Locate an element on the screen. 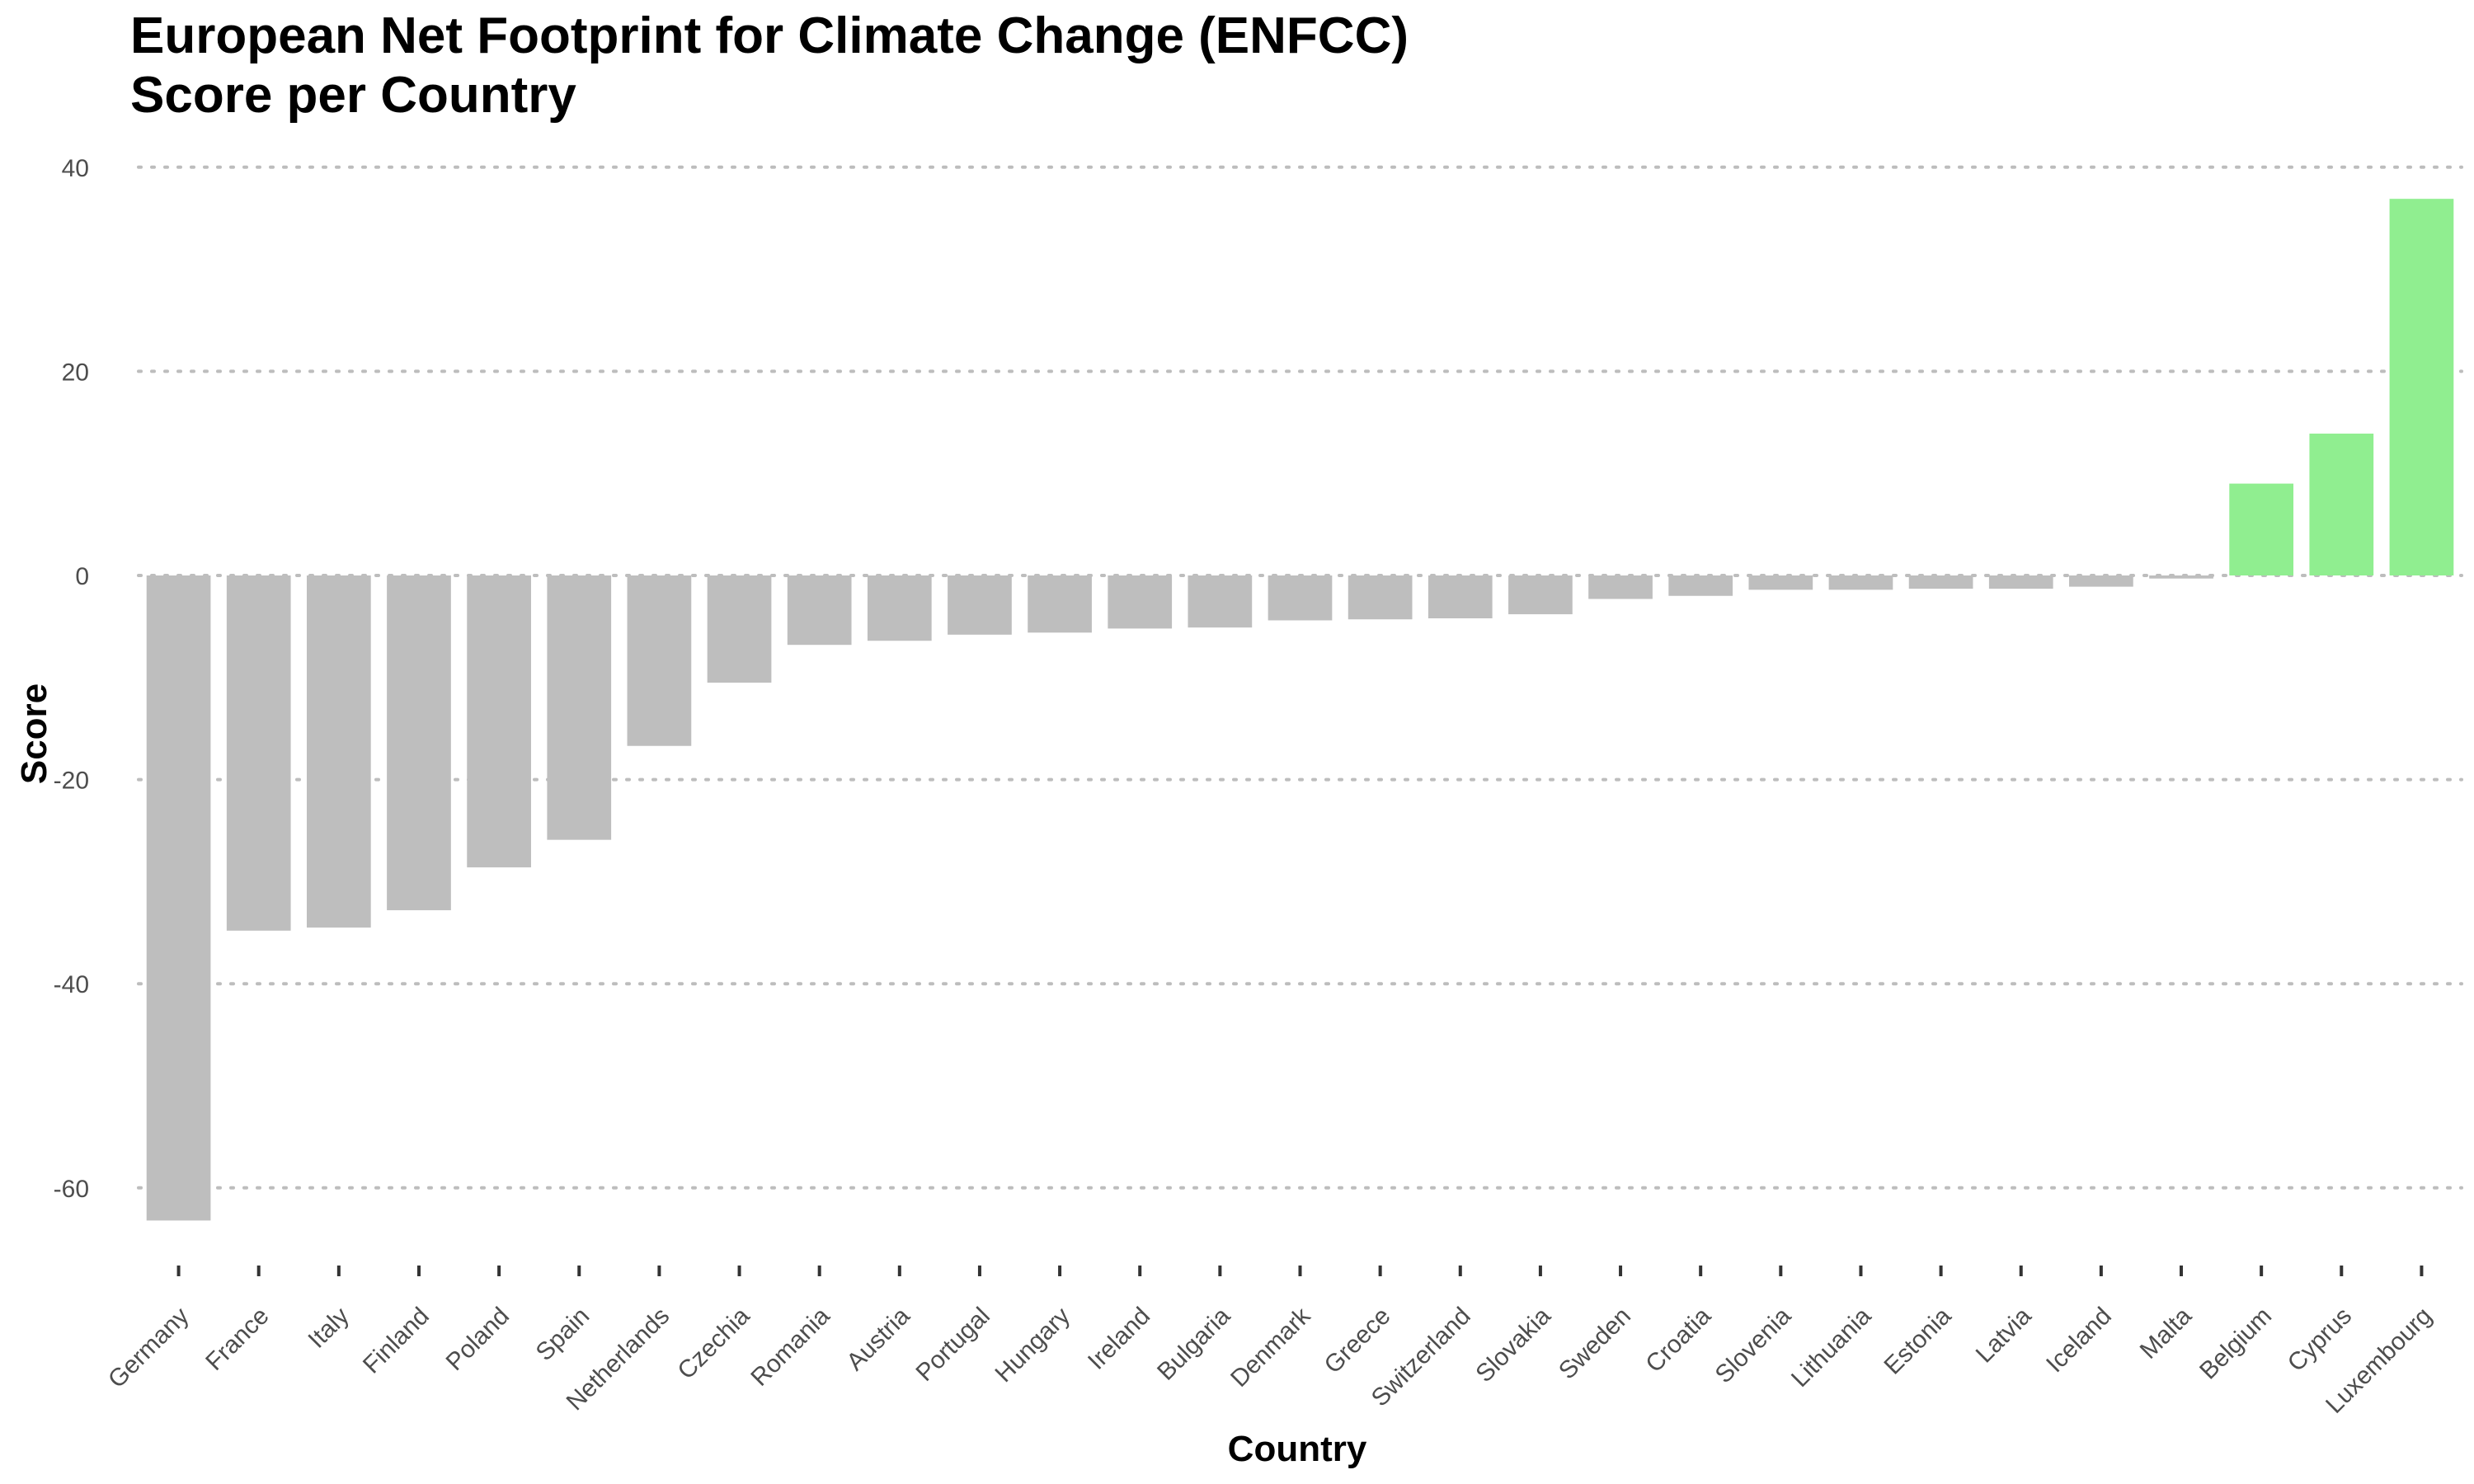  bar-switzerland is located at coordinates (1460, 596).